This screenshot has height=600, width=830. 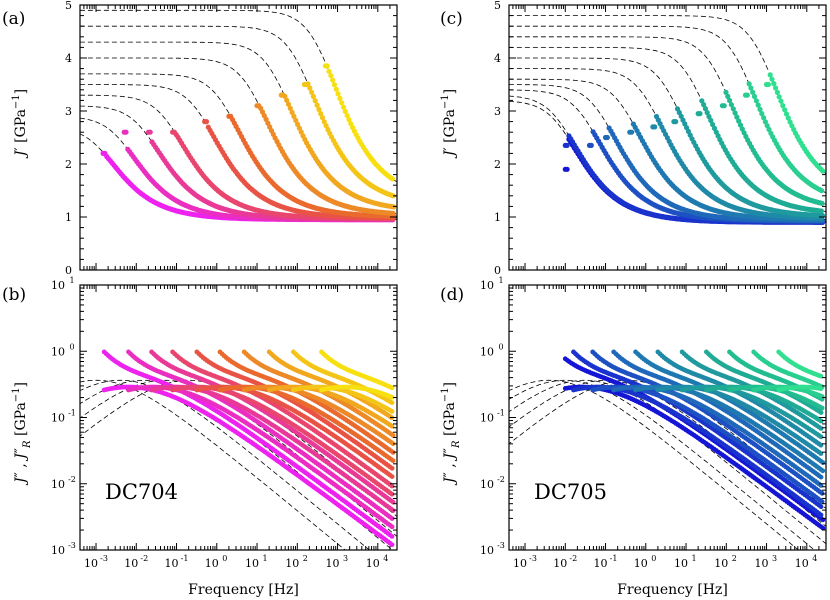 I want to click on y-tick-exponent: 0, so click(x=71, y=346).